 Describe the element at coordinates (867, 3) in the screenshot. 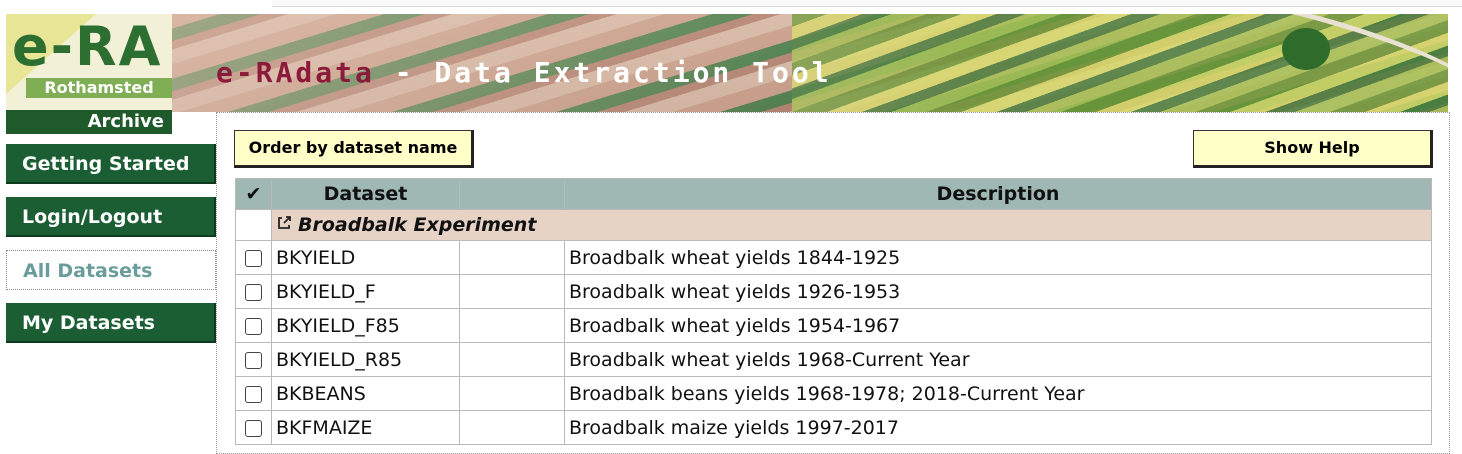

I see `address-bar-edge` at that location.